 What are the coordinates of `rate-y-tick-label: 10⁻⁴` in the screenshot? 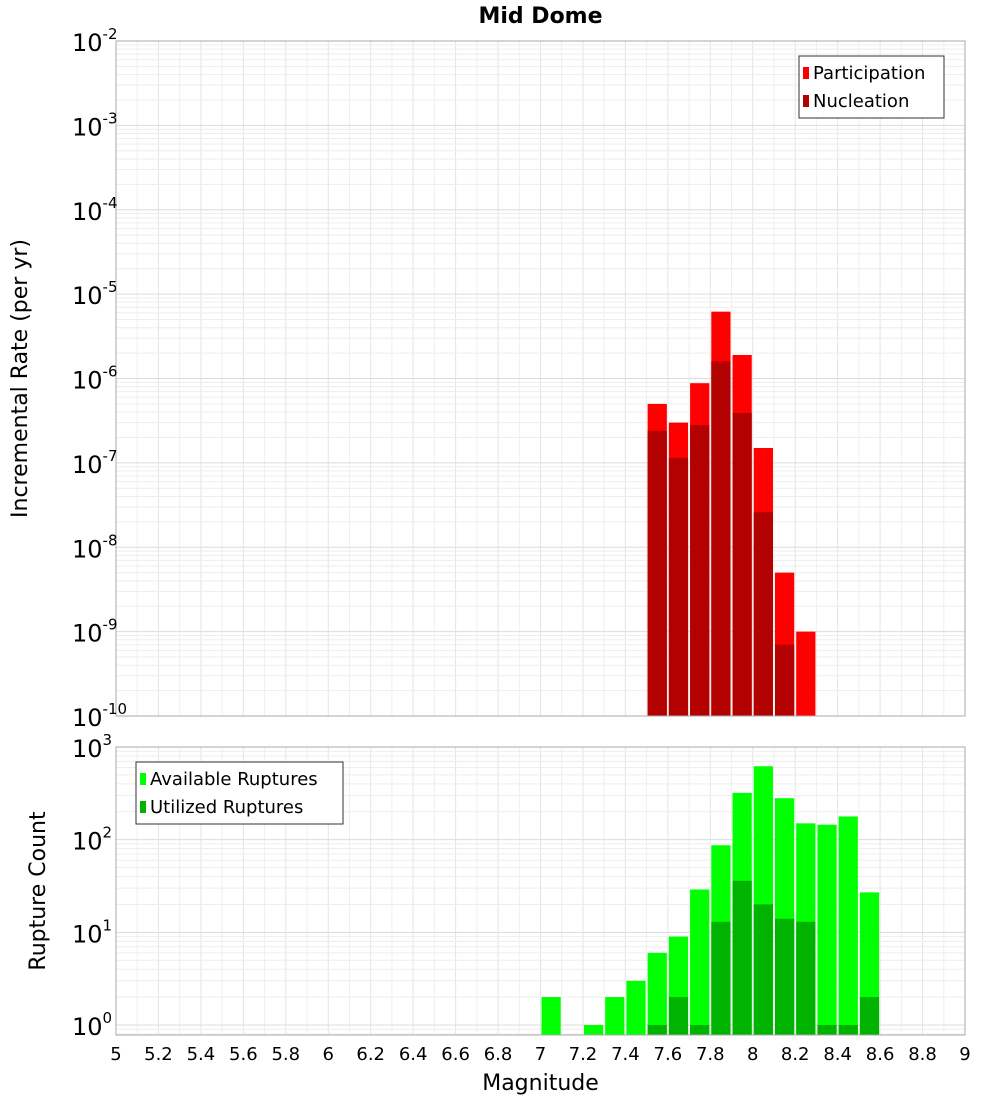 It's located at (95, 210).